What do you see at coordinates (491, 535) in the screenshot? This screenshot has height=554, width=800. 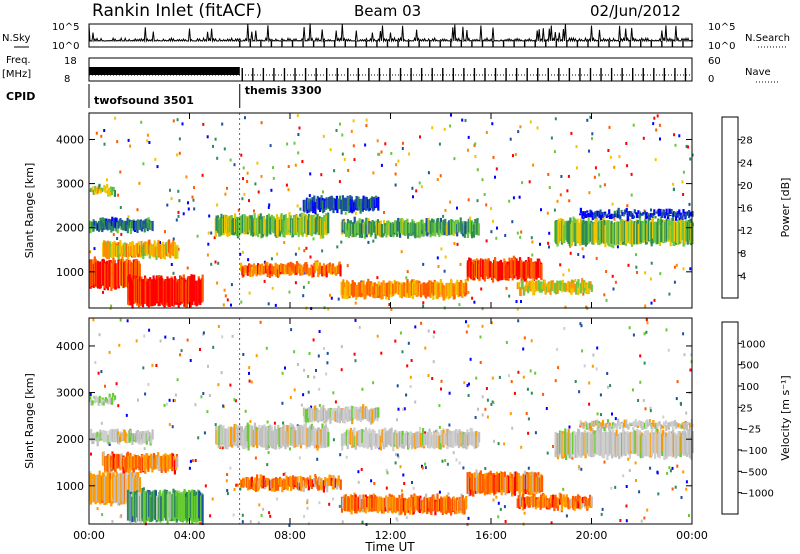 I see `x-tick-label: 16:00` at bounding box center [491, 535].